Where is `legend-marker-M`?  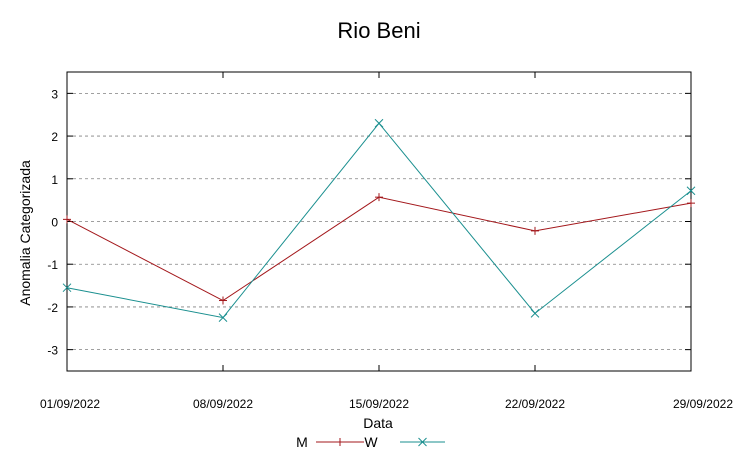
legend-marker-M is located at coordinates (340, 442).